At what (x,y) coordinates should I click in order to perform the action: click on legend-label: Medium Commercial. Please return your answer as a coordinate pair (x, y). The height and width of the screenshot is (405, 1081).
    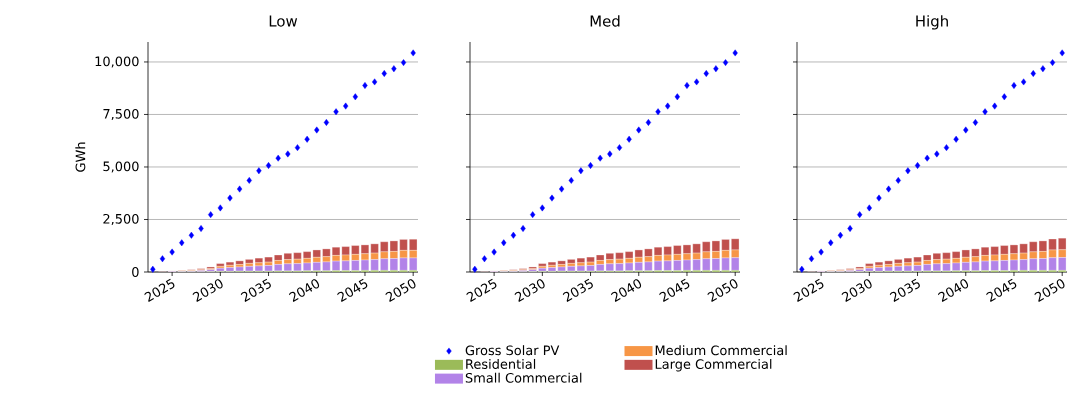
    Looking at the image, I should click on (721, 350).